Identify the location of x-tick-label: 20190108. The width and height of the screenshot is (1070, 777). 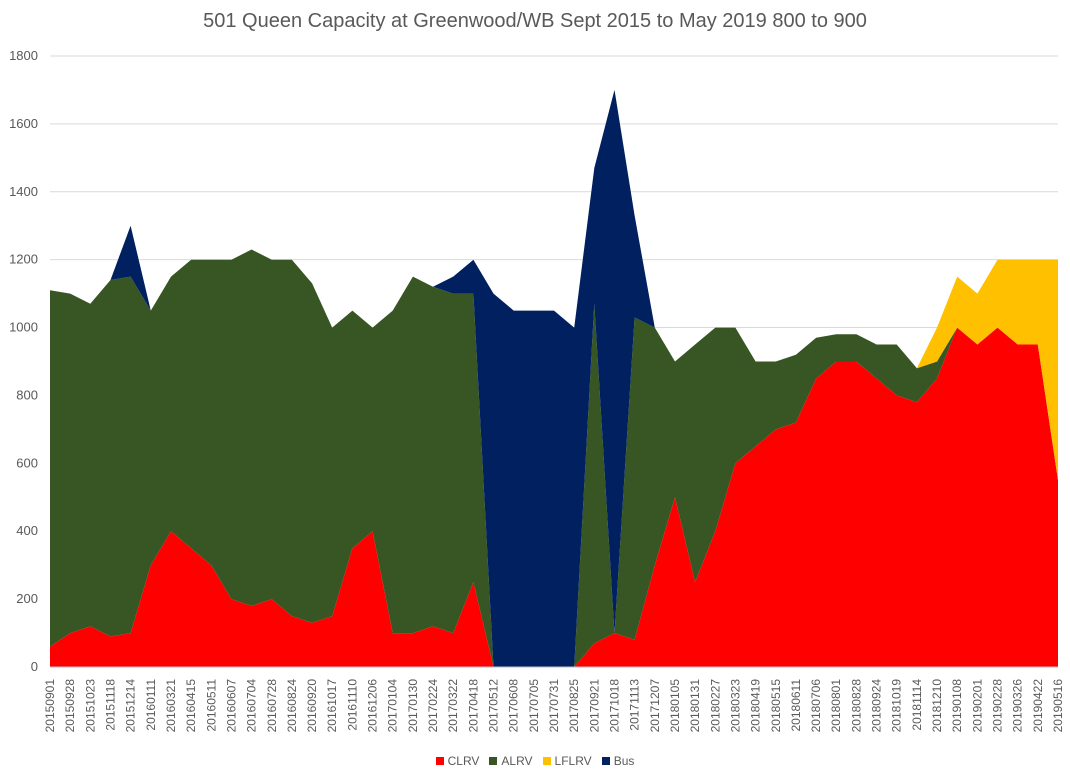
(957, 706).